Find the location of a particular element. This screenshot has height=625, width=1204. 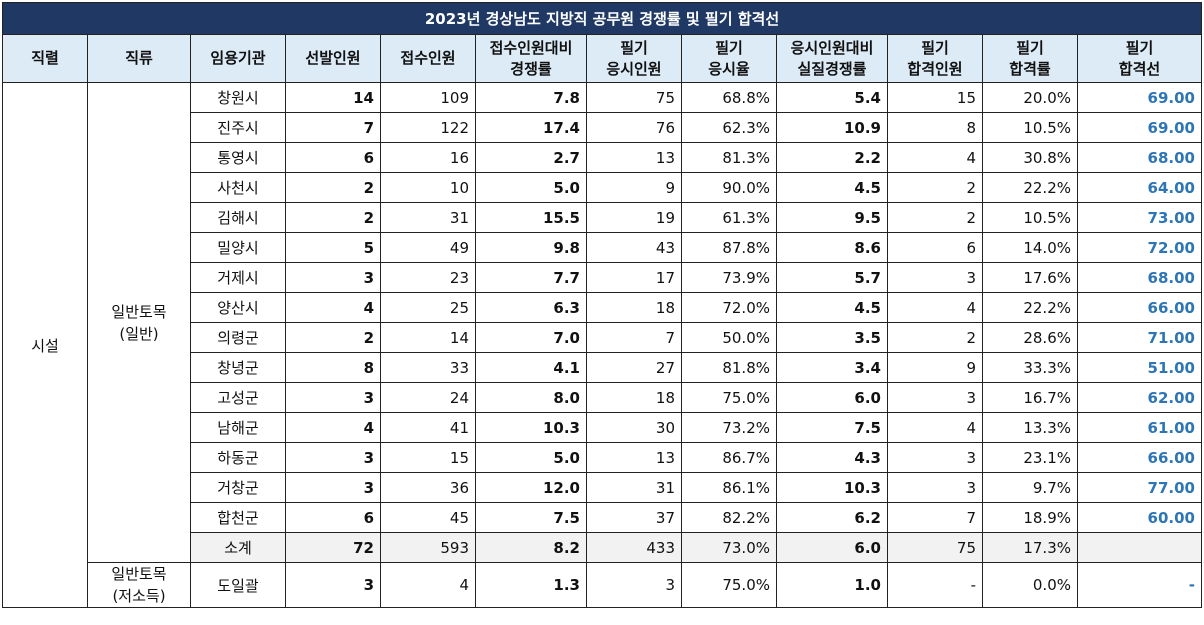

cell-pass: 15 is located at coordinates (935, 97).